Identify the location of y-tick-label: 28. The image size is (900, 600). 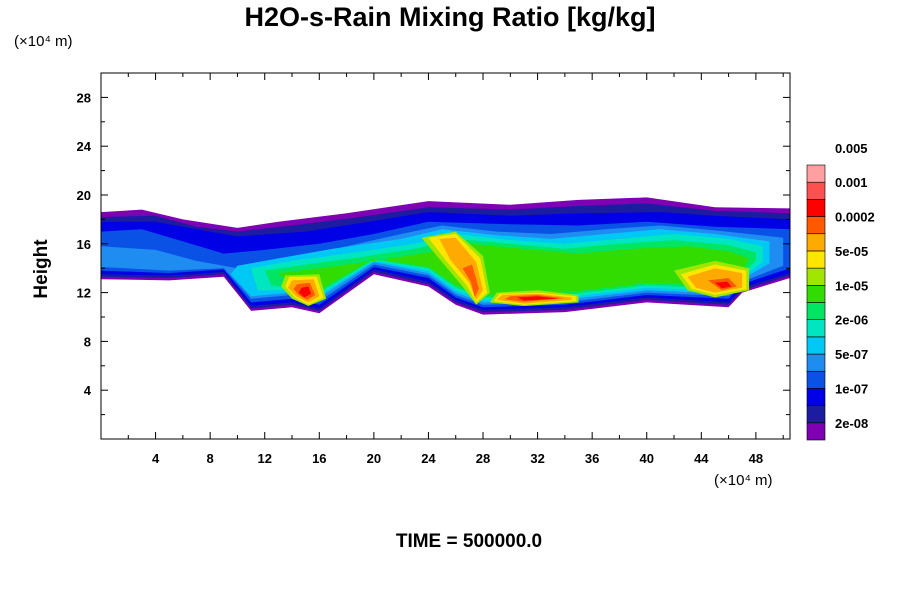
(84, 97).